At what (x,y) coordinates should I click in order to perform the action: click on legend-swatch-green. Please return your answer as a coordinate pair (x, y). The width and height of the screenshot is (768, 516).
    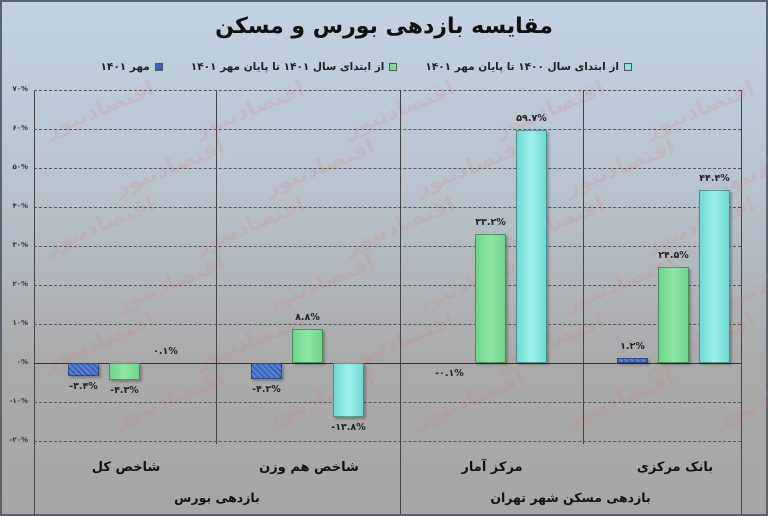
    Looking at the image, I should click on (393, 67).